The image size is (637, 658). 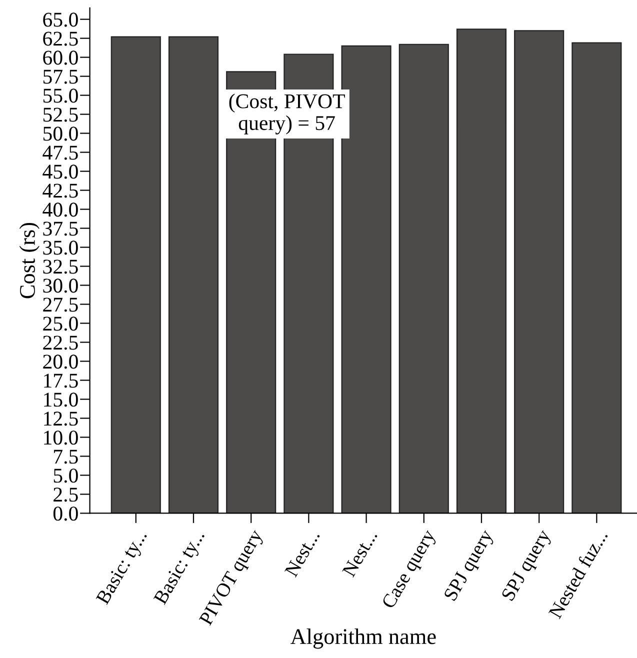 What do you see at coordinates (60, 115) in the screenshot?
I see `y-tick-label: 52.5` at bounding box center [60, 115].